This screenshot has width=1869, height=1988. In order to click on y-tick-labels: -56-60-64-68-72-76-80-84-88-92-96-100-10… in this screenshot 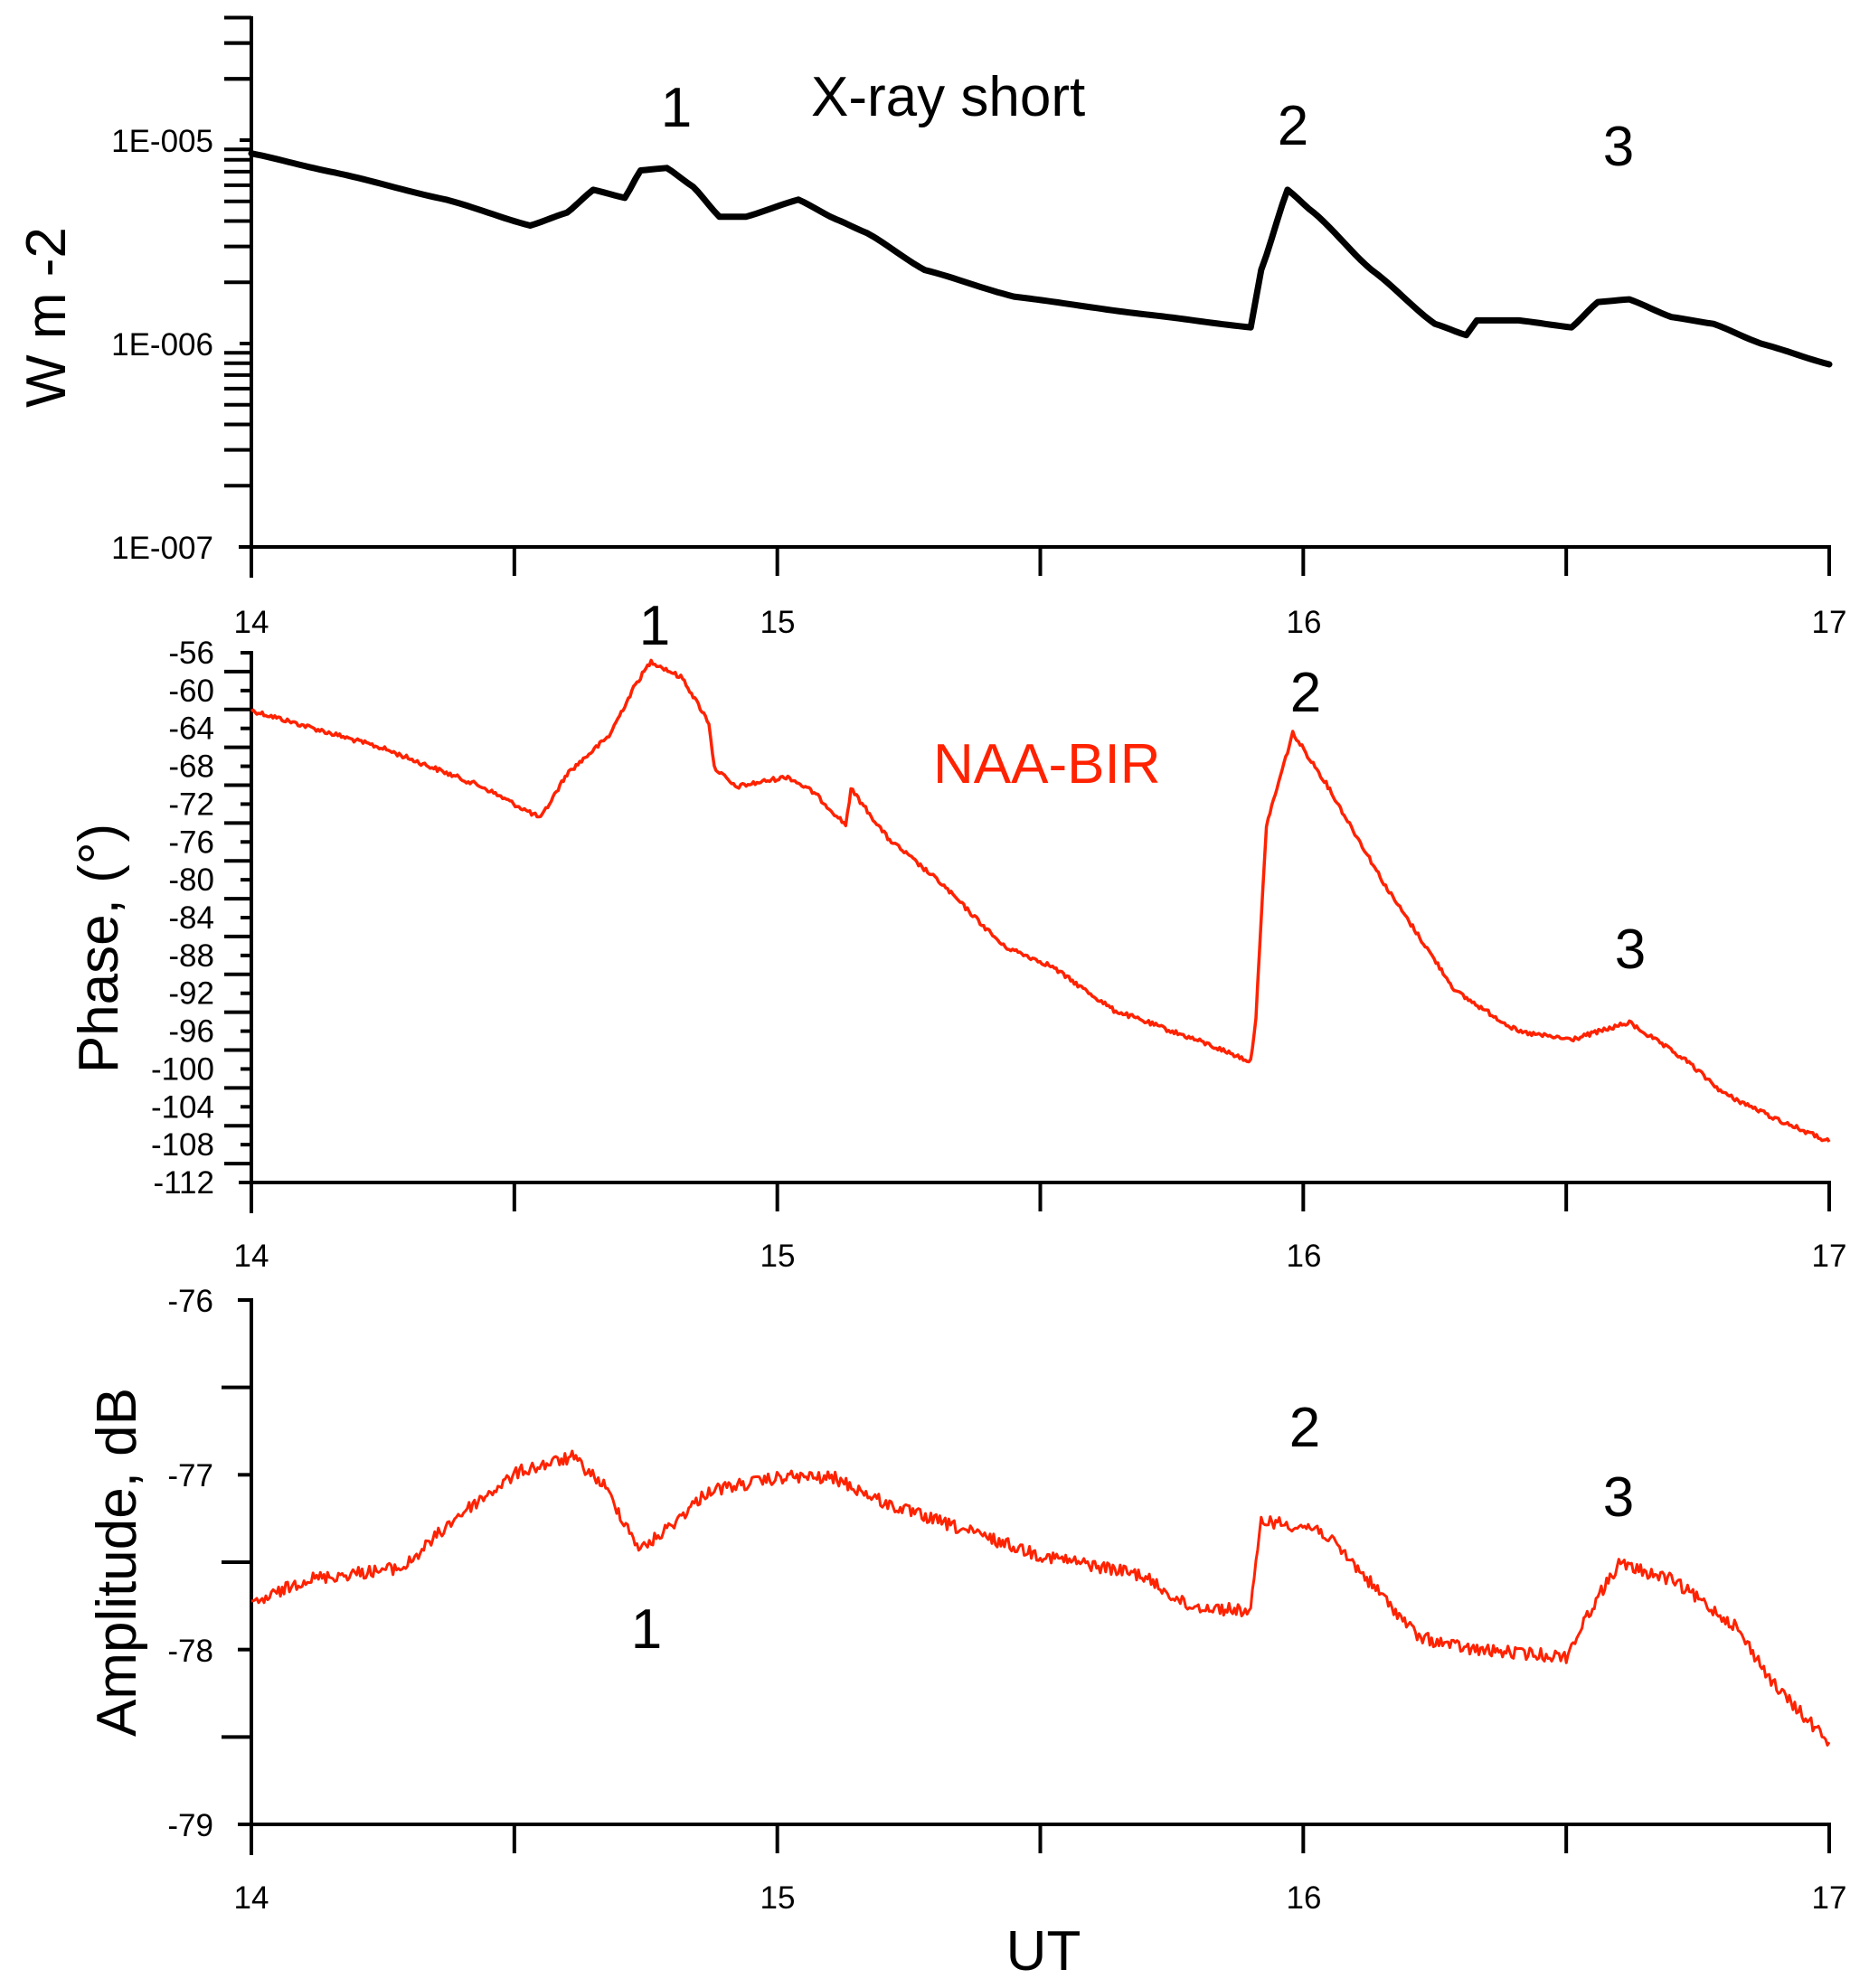, I will do `click(183, 918)`.